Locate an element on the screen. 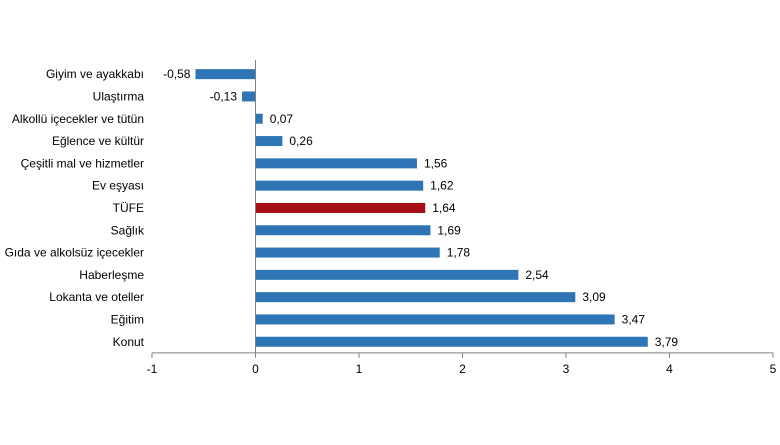  category-label-cesitli-mal-ve-hizmetler: Çeşitli mal ve hizmetler is located at coordinates (82, 163).